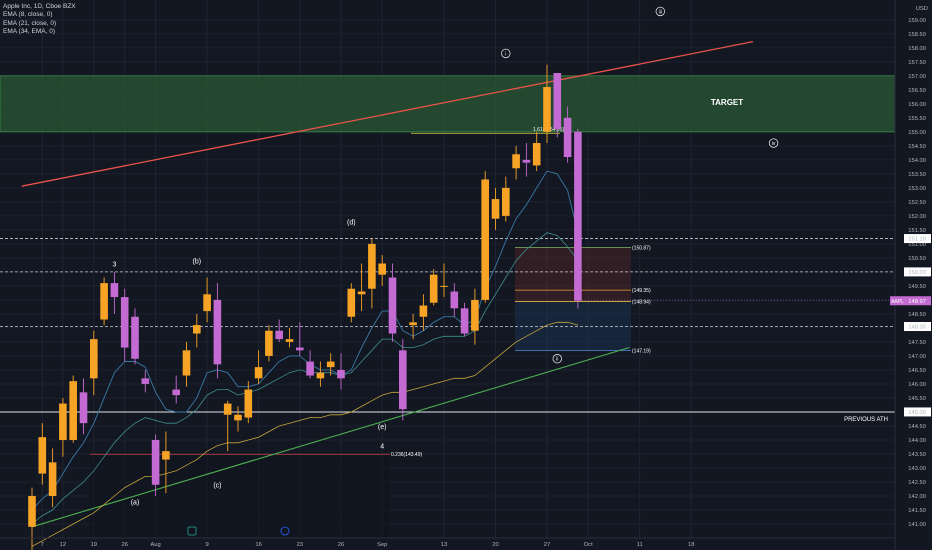 The width and height of the screenshot is (932, 550). I want to click on y-tick-label: 151.00, so click(917, 245).